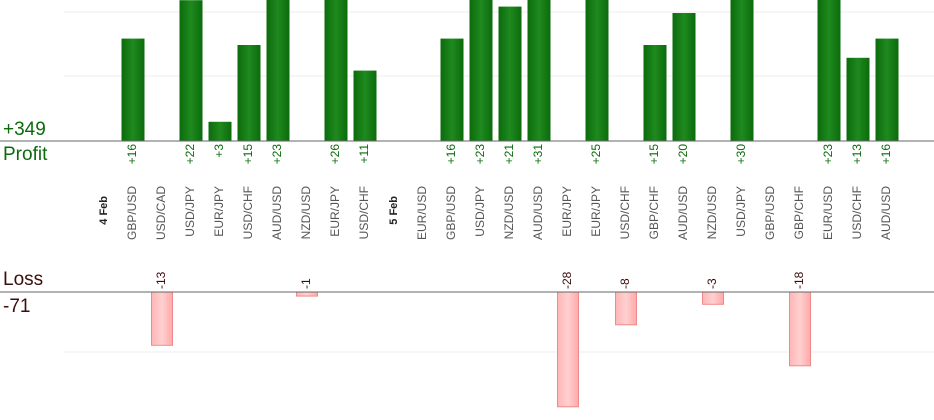 The height and width of the screenshot is (420, 934). I want to click on pair-label: USD/CAD, so click(161, 213).